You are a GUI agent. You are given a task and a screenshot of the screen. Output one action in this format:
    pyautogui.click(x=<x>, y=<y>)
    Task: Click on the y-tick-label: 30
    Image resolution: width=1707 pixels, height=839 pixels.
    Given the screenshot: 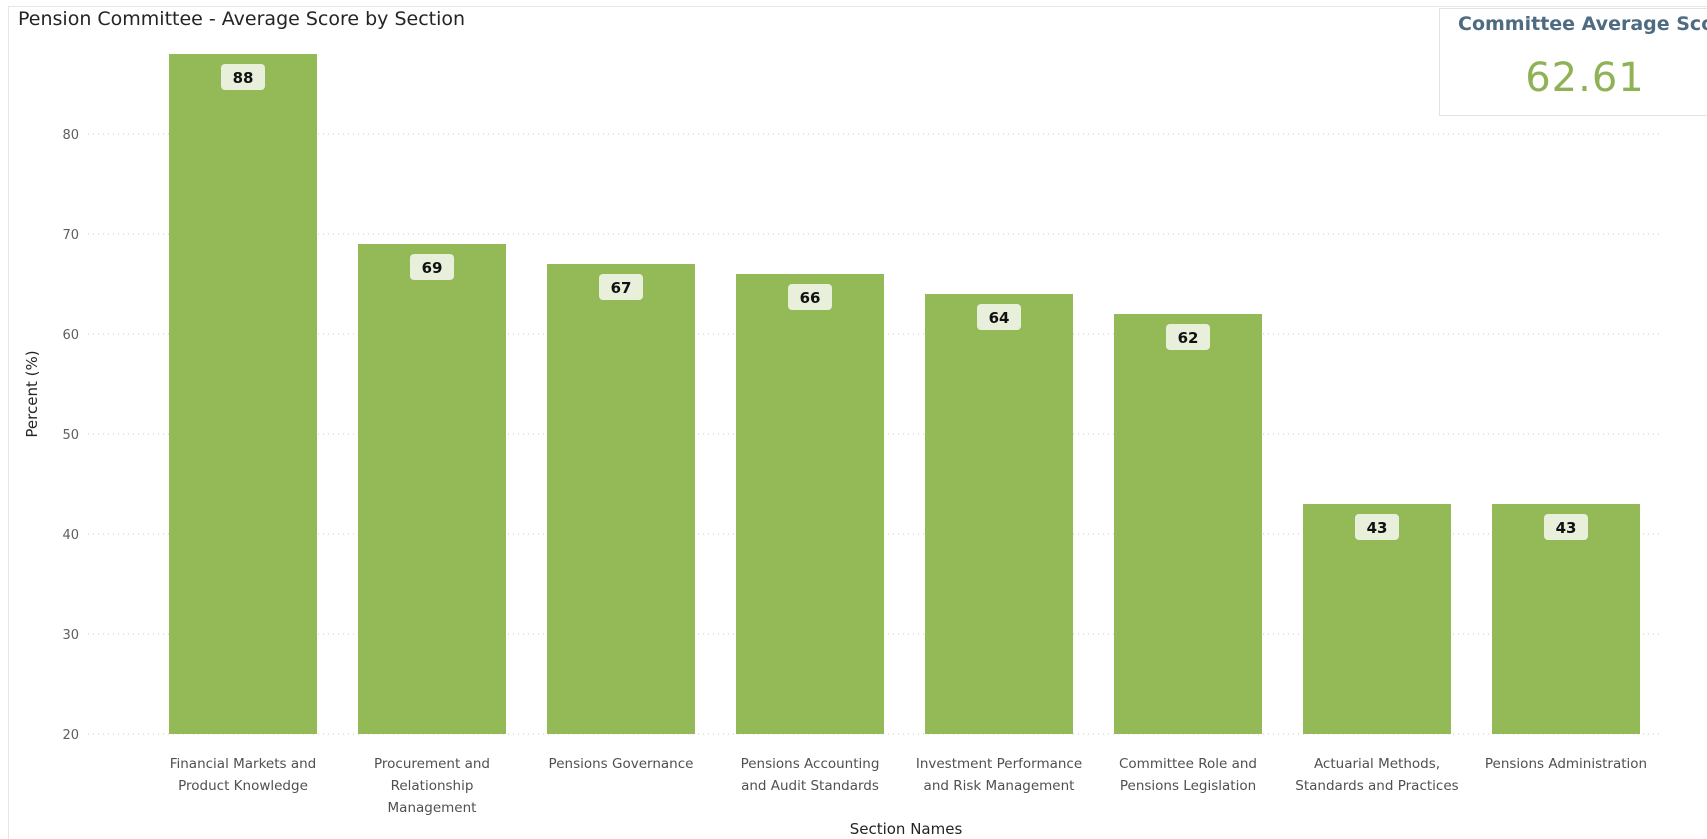 What is the action you would take?
    pyautogui.click(x=70, y=635)
    